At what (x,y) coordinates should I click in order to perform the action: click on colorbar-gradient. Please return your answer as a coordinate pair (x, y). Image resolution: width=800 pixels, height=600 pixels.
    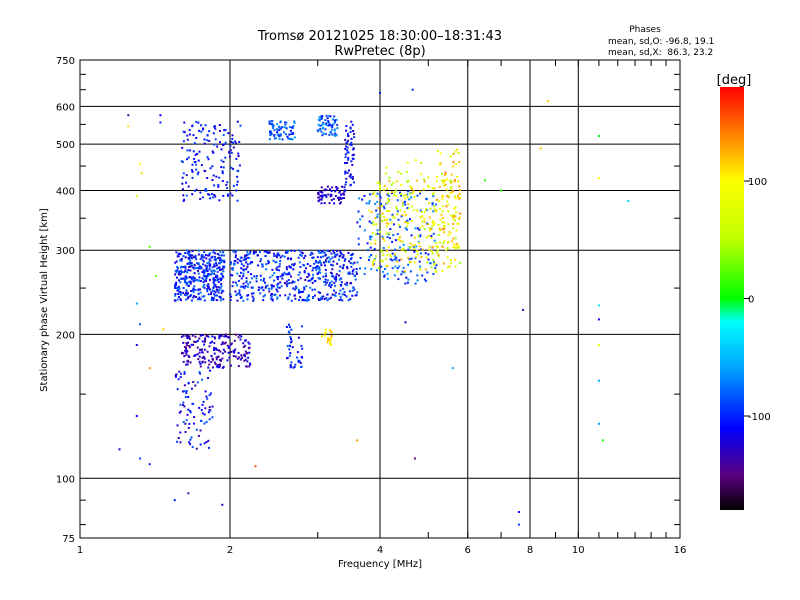
    Looking at the image, I should click on (732, 298).